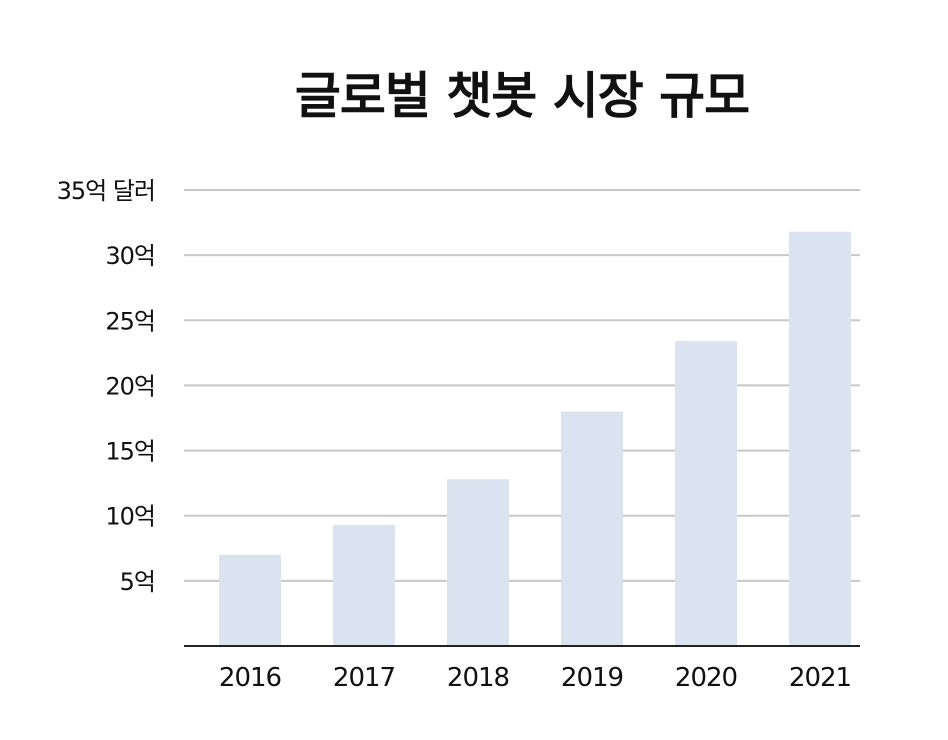  I want to click on bar-2017, so click(364, 585).